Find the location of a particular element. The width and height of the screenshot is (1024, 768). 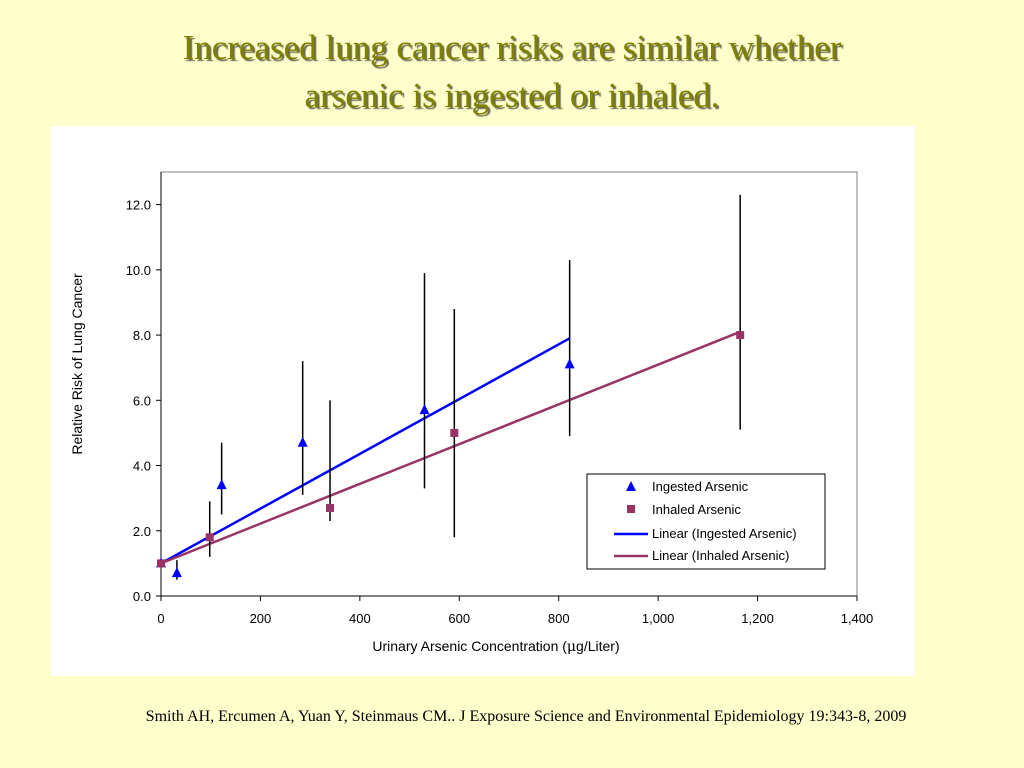

x-tick-label: 1,400 is located at coordinates (857, 618).